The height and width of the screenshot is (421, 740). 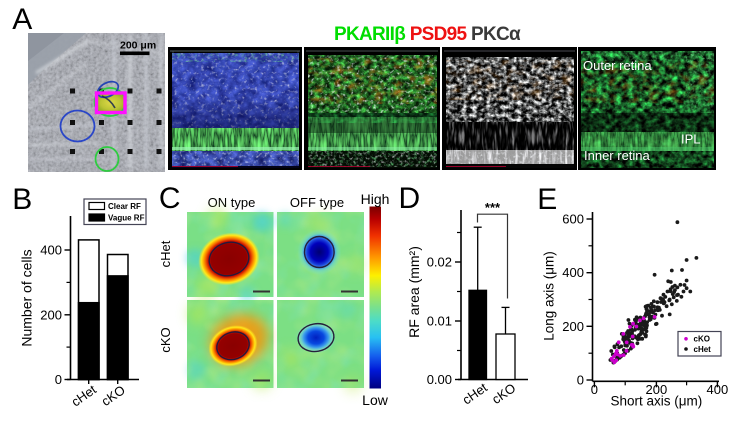 I want to click on svg-text: ON type, so click(x=232, y=202).